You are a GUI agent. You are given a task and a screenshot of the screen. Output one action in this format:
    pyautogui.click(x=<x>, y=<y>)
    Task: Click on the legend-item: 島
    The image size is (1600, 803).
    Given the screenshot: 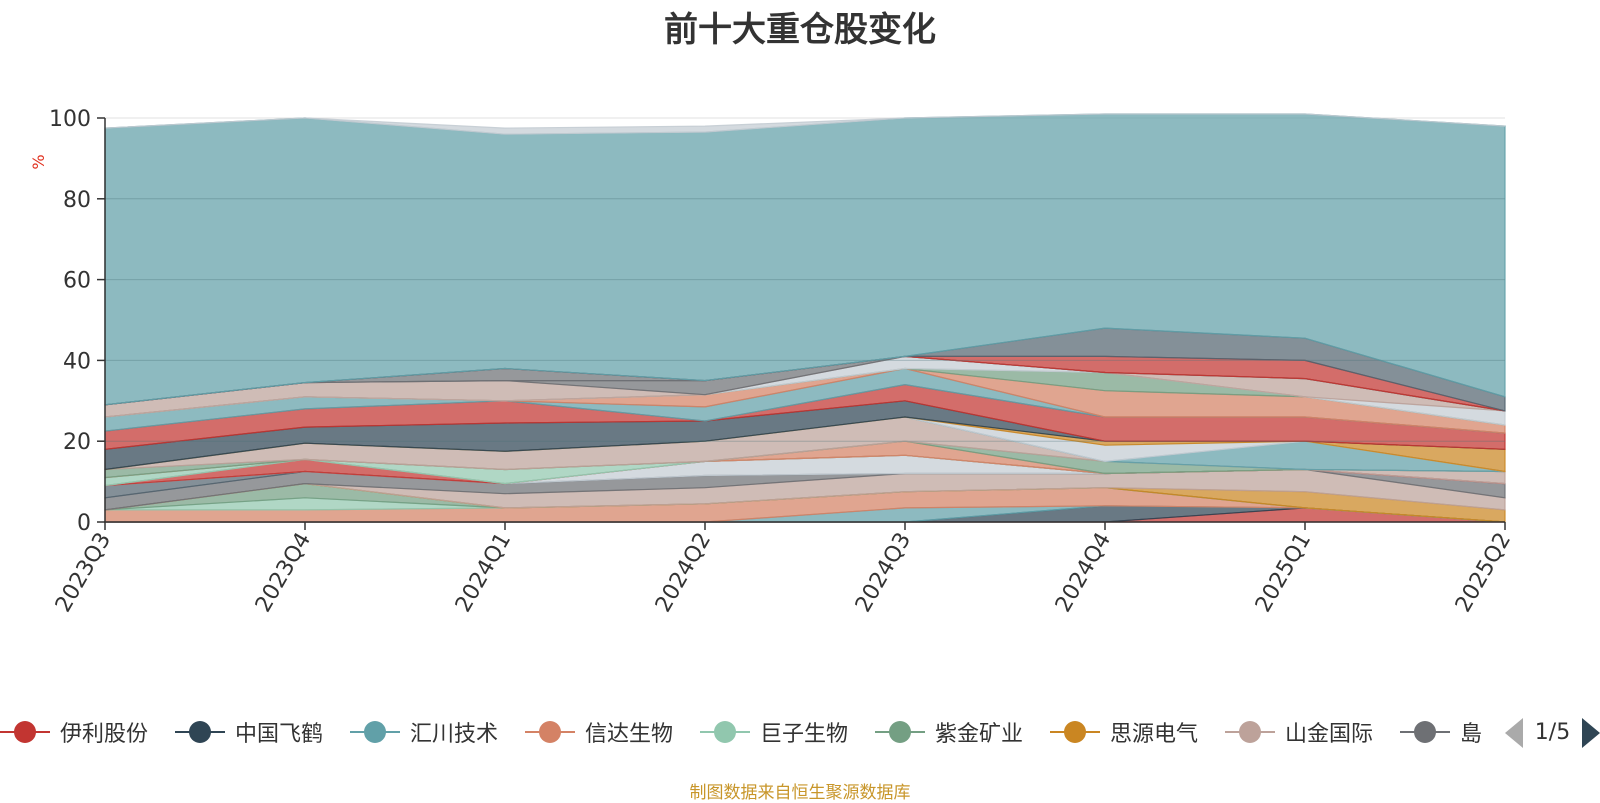 What is the action you would take?
    pyautogui.click(x=1441, y=732)
    